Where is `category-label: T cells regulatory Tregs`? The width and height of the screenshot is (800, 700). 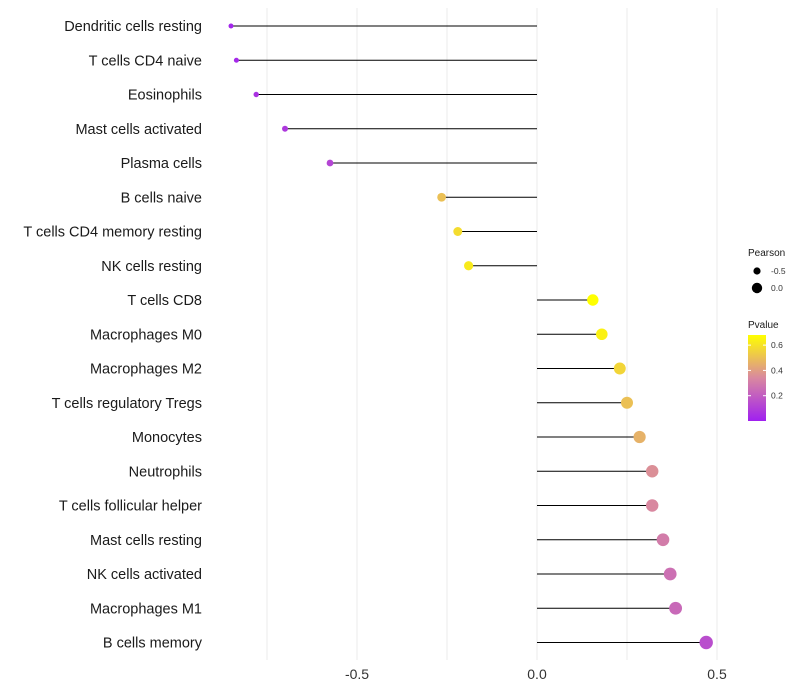 category-label: T cells regulatory Tregs is located at coordinates (127, 404).